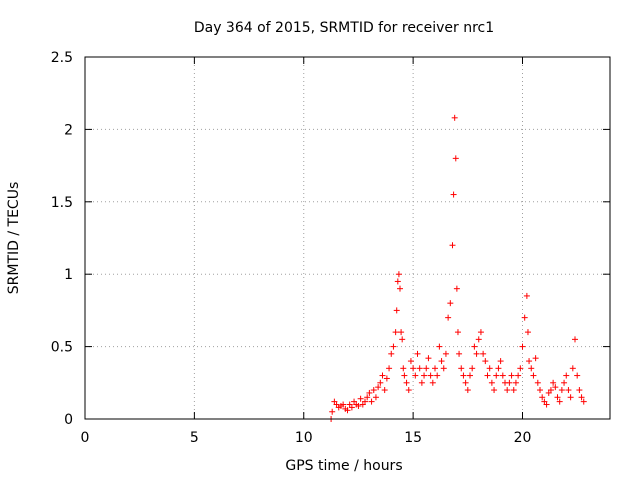 The width and height of the screenshot is (640, 480). I want to click on y-tick-label: 2.5, so click(62, 58).